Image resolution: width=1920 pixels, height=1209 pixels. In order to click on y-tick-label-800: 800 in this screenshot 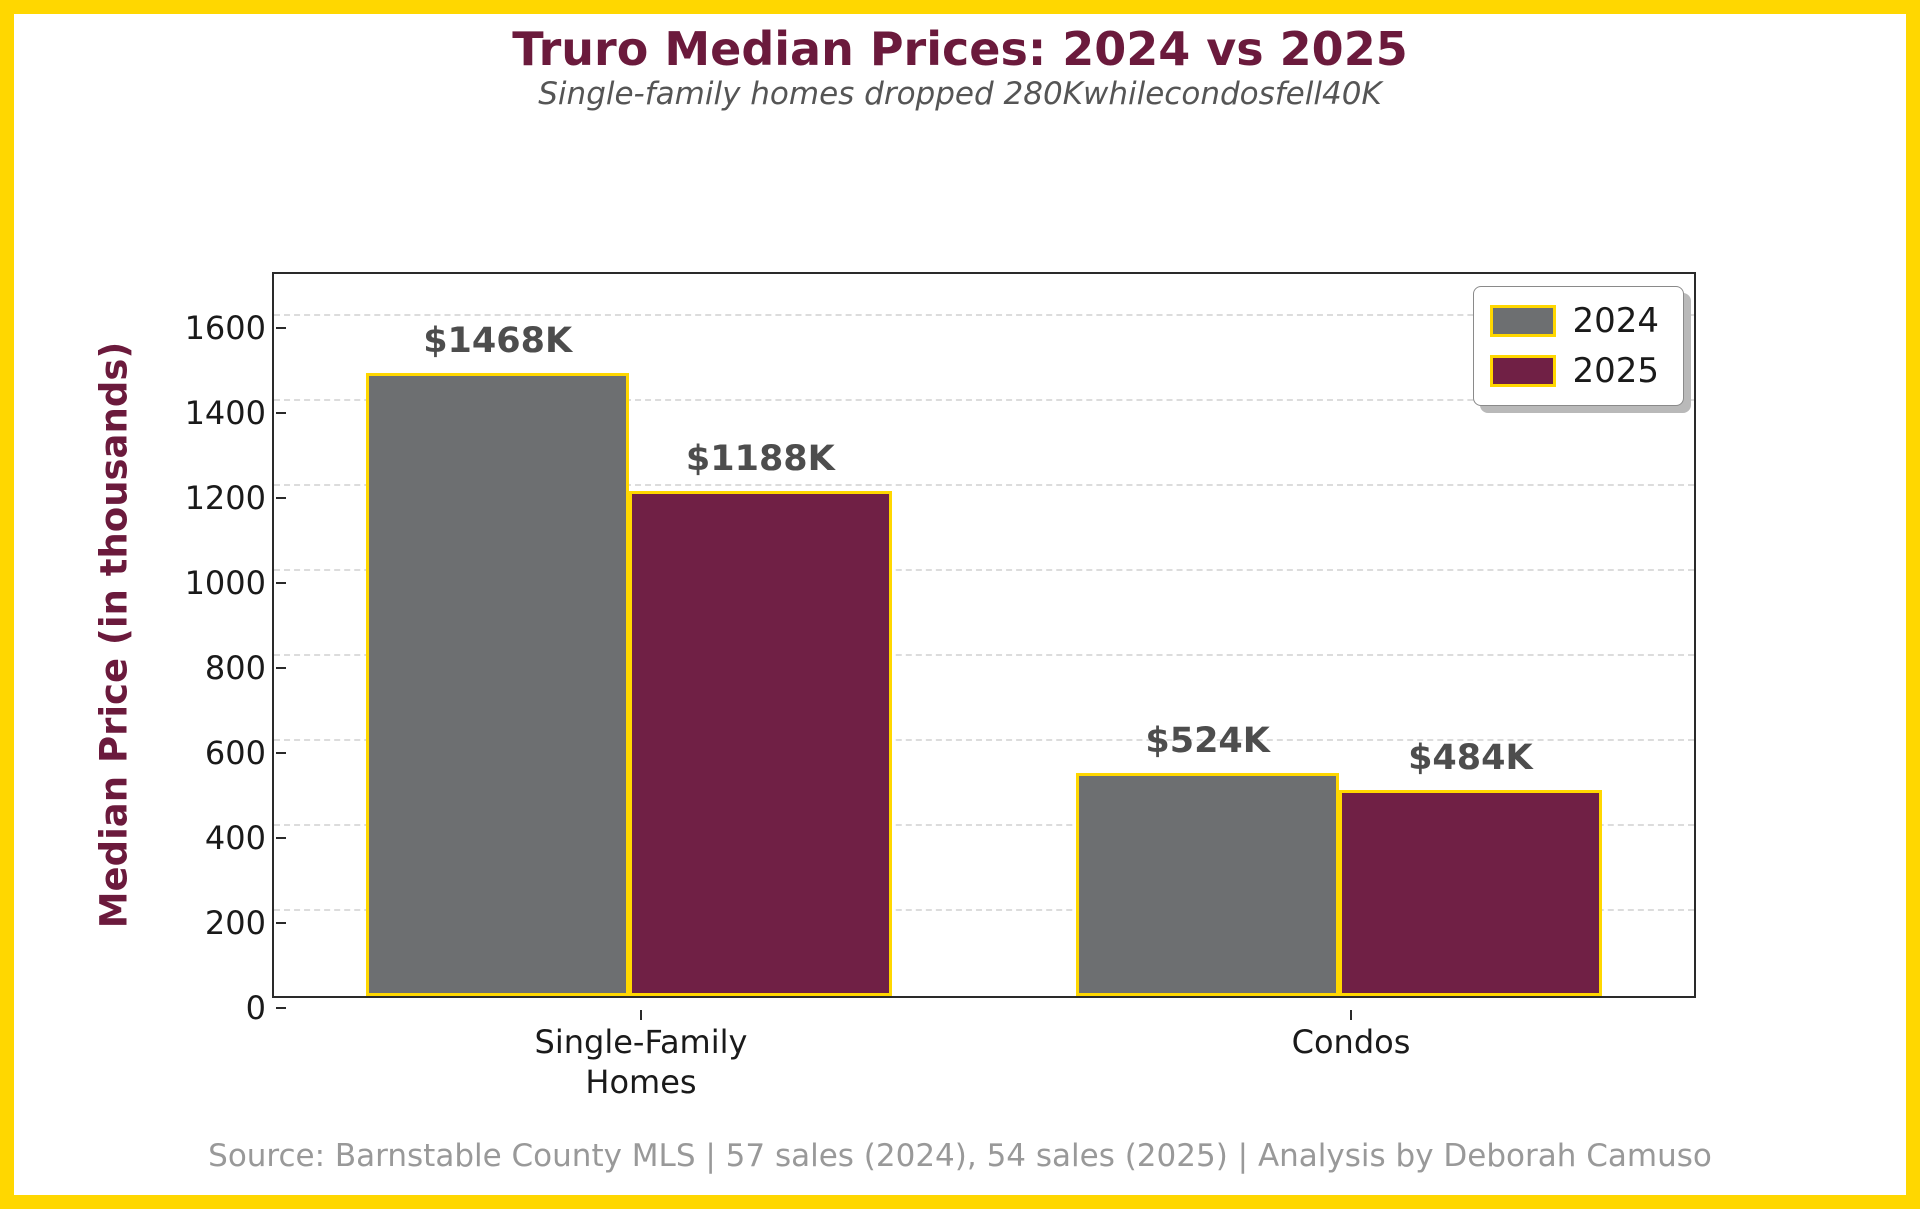, I will do `click(235, 668)`.